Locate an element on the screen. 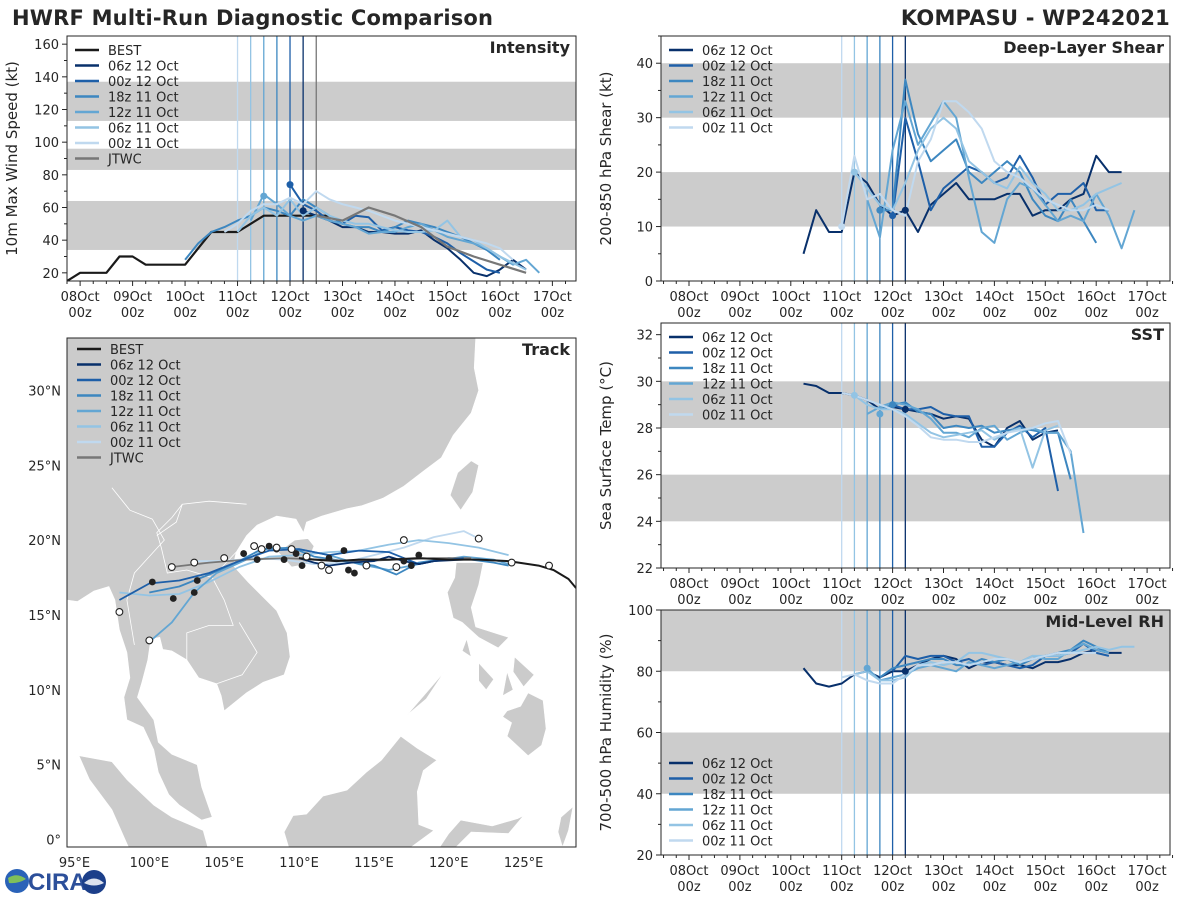 The image size is (1200, 900). track-legend-label-06z12: 06z 12 Oct is located at coordinates (145, 366).